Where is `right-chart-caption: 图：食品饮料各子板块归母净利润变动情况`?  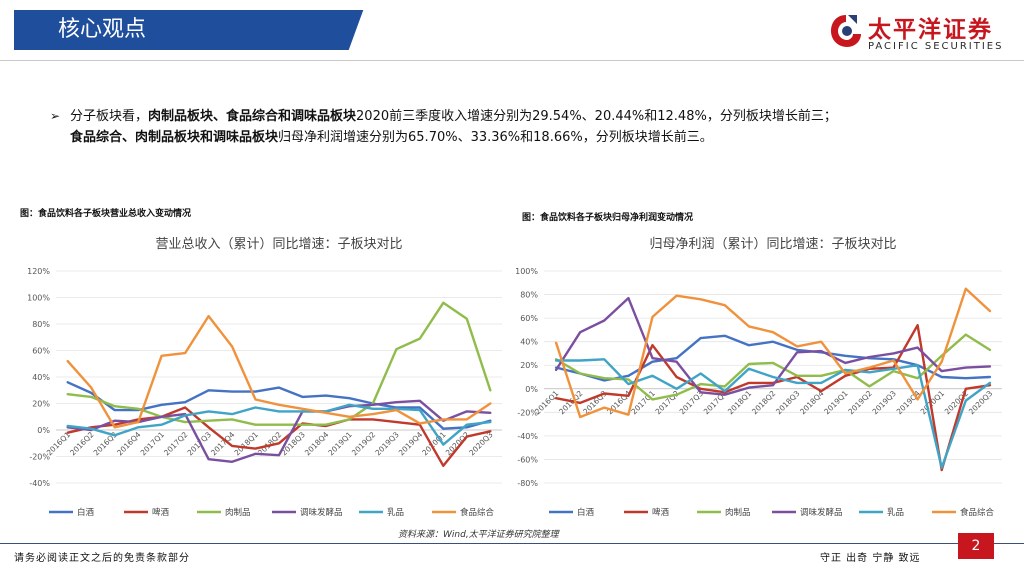 right-chart-caption: 图：食品饮料各子板块归母净利润变动情况 is located at coordinates (608, 218).